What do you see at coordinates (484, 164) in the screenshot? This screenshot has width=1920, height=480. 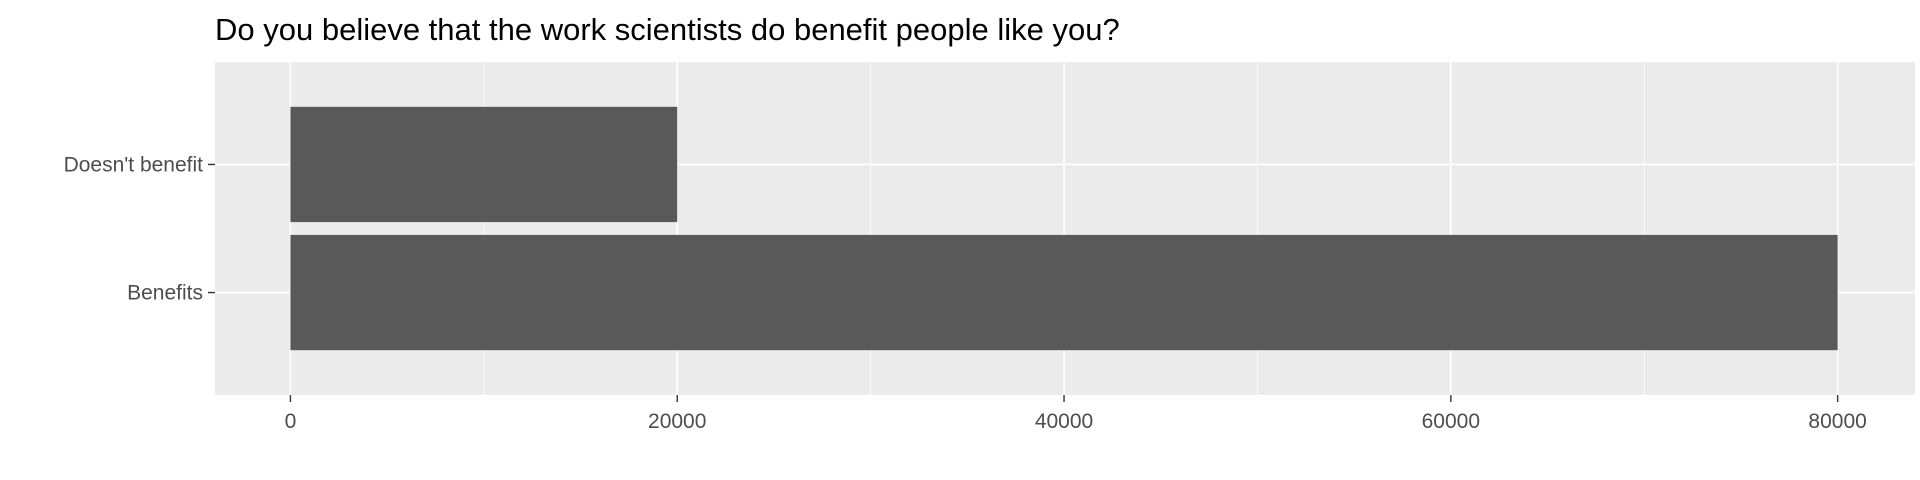 I see `bar` at bounding box center [484, 164].